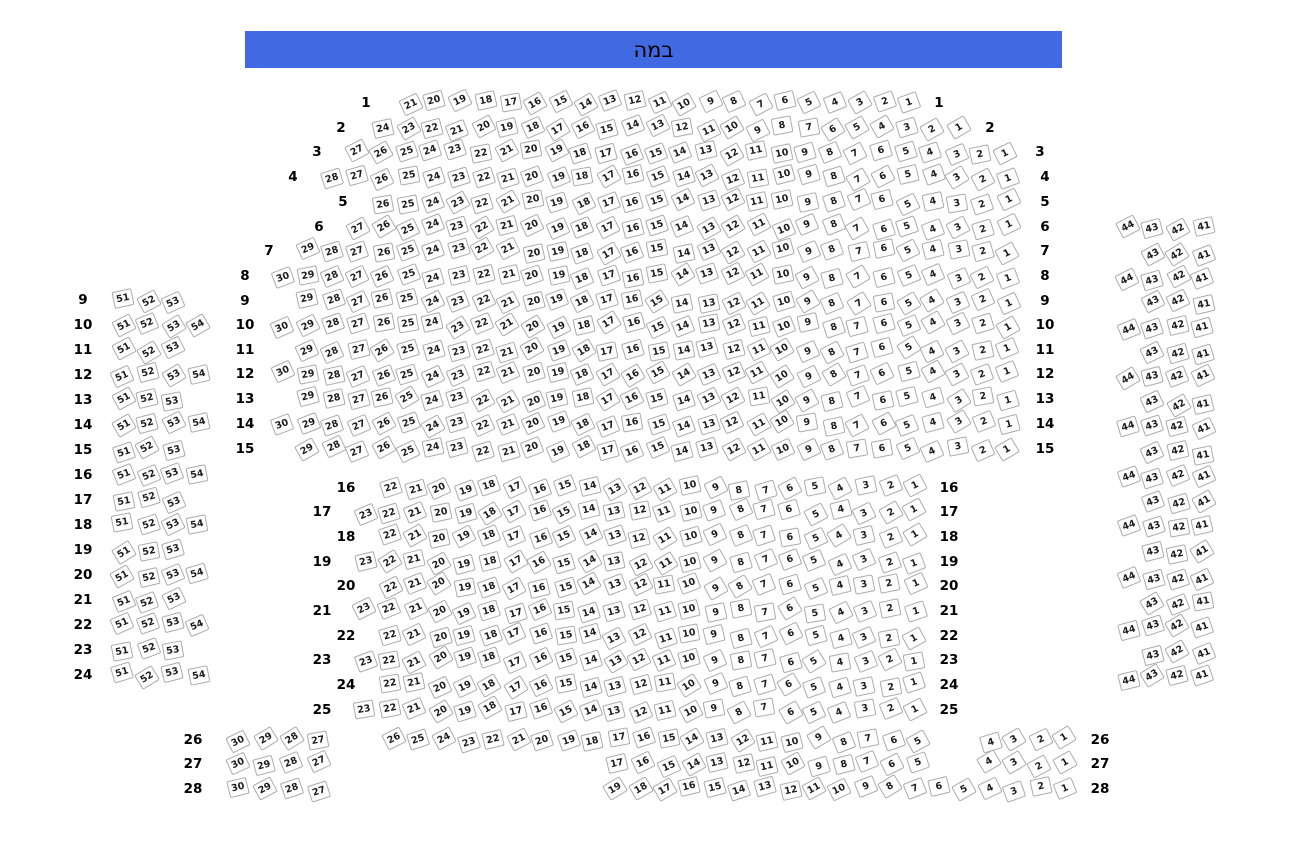  Describe the element at coordinates (484, 300) in the screenshot. I see `seat: 22` at that location.